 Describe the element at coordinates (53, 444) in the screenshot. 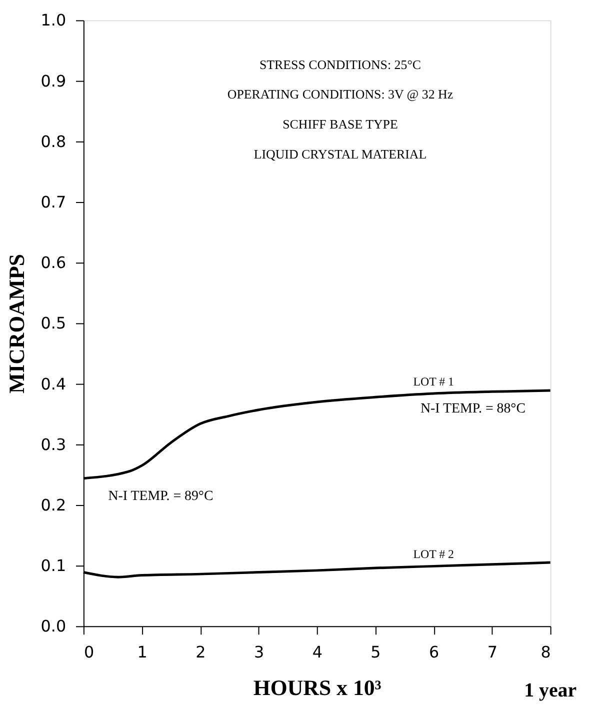

I see `y-tick-label: 0.3` at that location.